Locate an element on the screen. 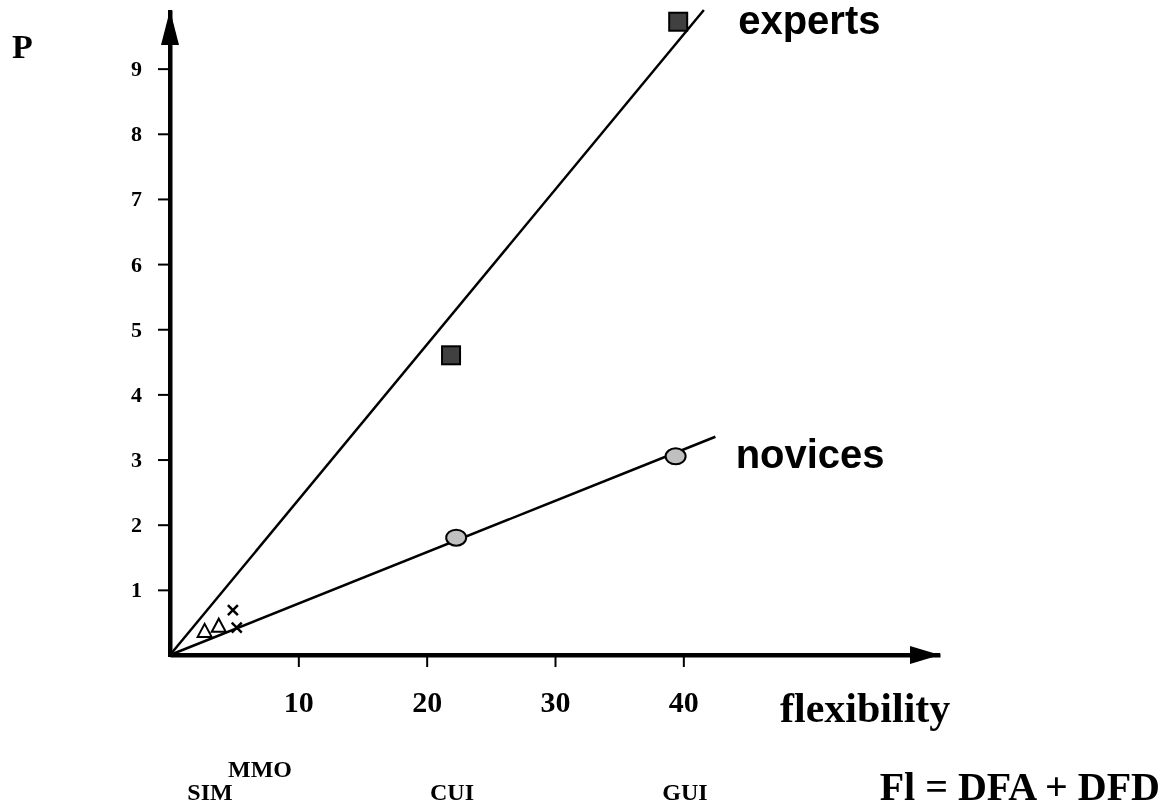  series-label: experts is located at coordinates (809, 21).